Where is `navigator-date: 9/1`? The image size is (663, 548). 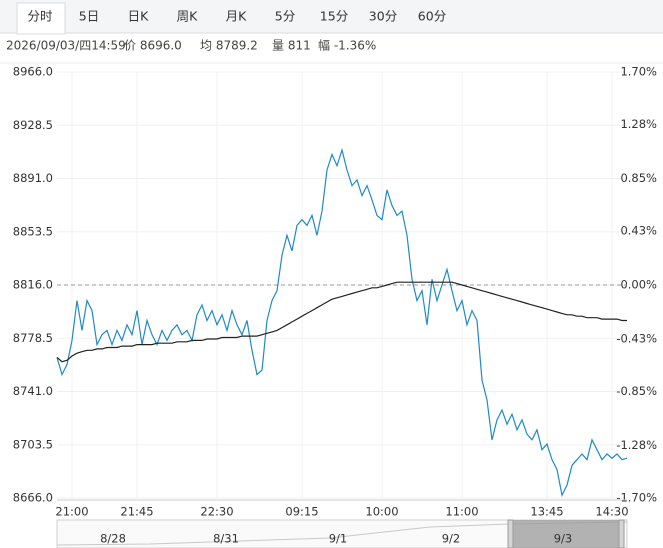 navigator-date: 9/1 is located at coordinates (338, 539).